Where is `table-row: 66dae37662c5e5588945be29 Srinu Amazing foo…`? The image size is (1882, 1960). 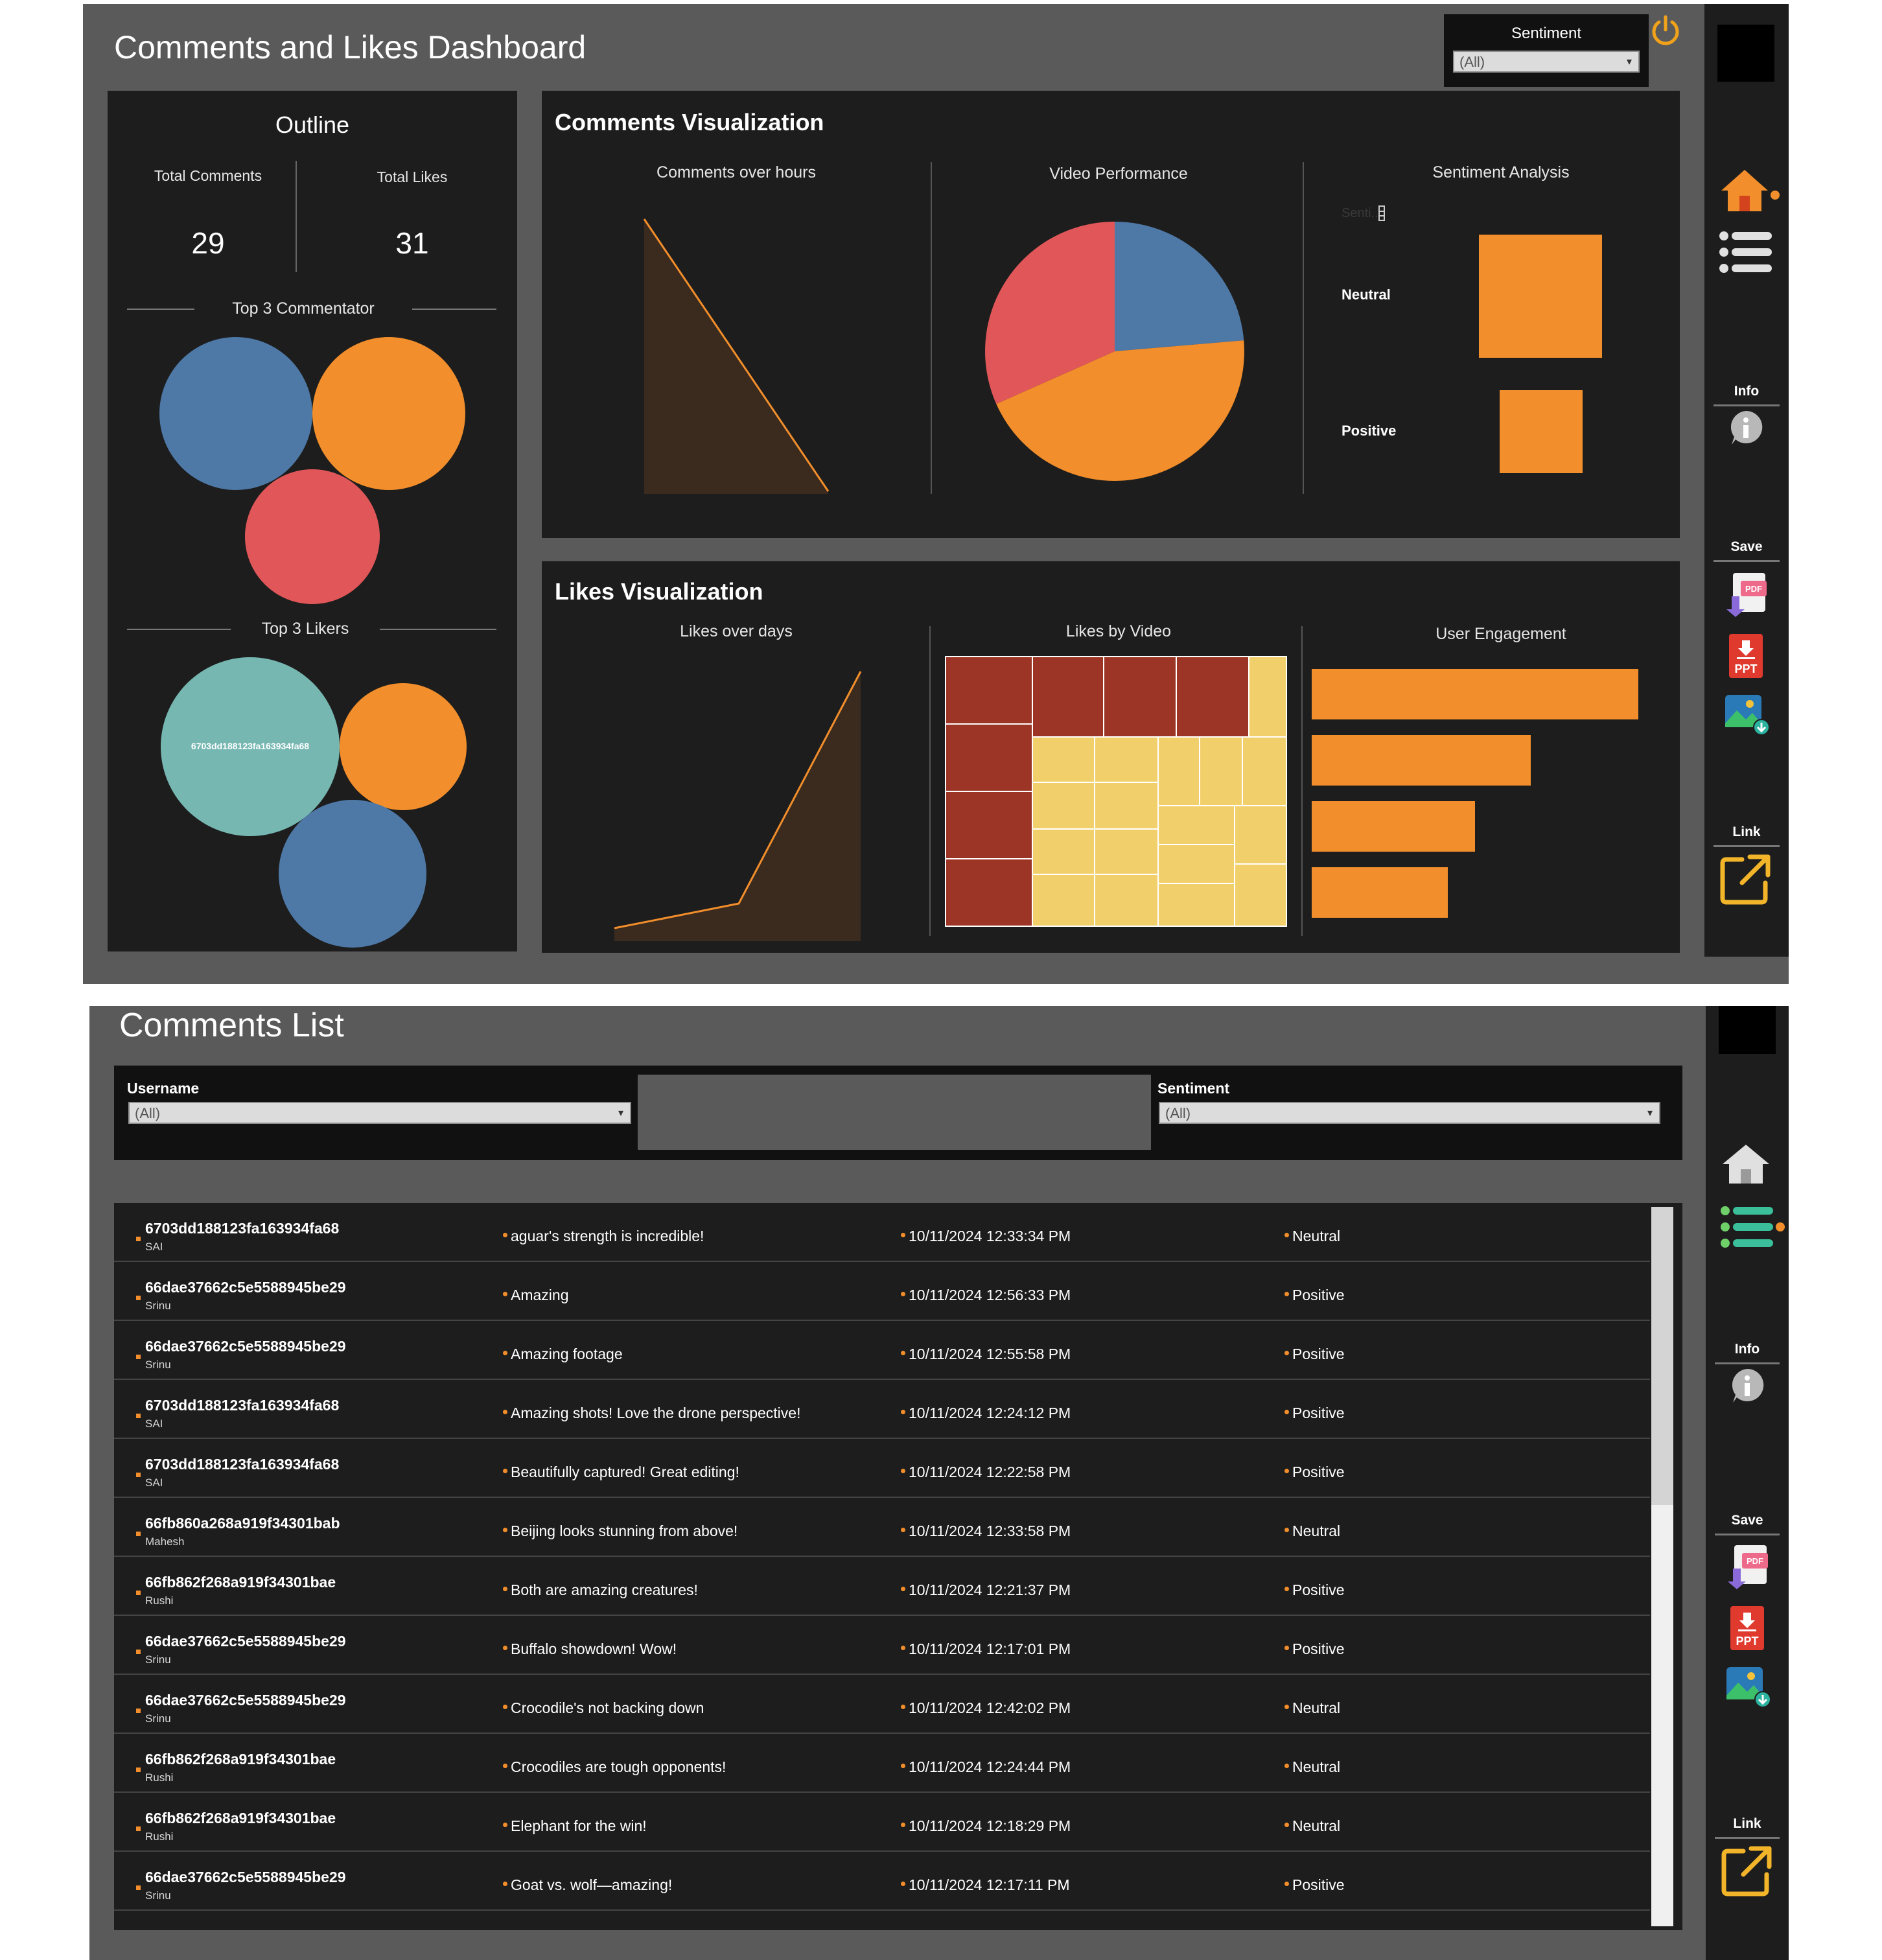
table-row: 66dae37662c5e5588945be29 Srinu Amazing foo… is located at coordinates (882, 1350).